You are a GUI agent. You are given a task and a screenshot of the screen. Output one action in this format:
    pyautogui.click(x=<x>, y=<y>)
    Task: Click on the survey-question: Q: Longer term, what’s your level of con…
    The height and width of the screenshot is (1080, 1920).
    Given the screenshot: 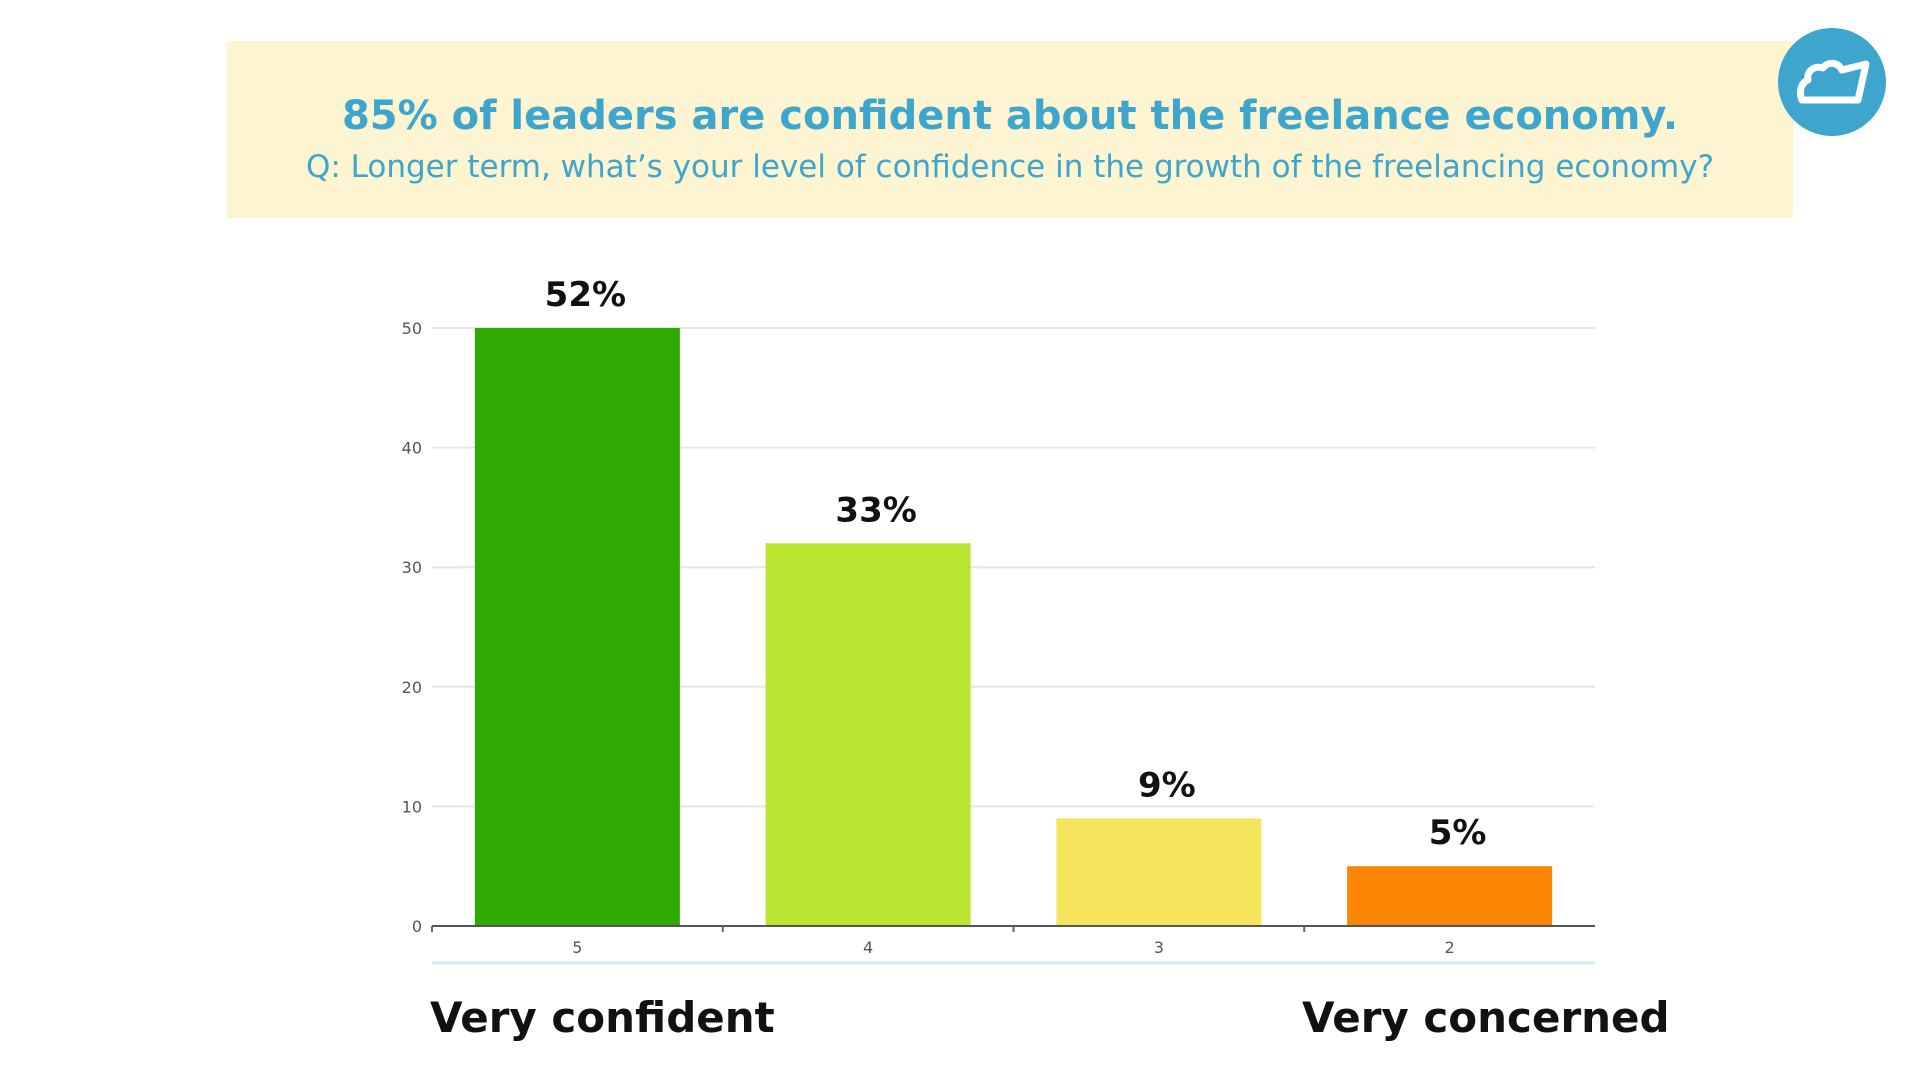 What is the action you would take?
    pyautogui.click(x=1010, y=167)
    